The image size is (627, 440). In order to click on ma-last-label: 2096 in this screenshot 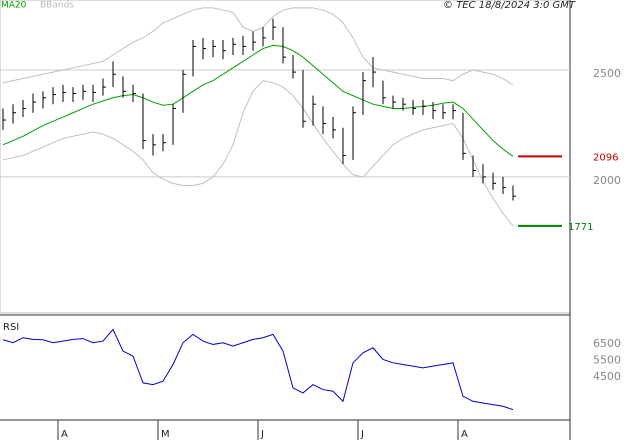, I will do `click(605, 157)`.